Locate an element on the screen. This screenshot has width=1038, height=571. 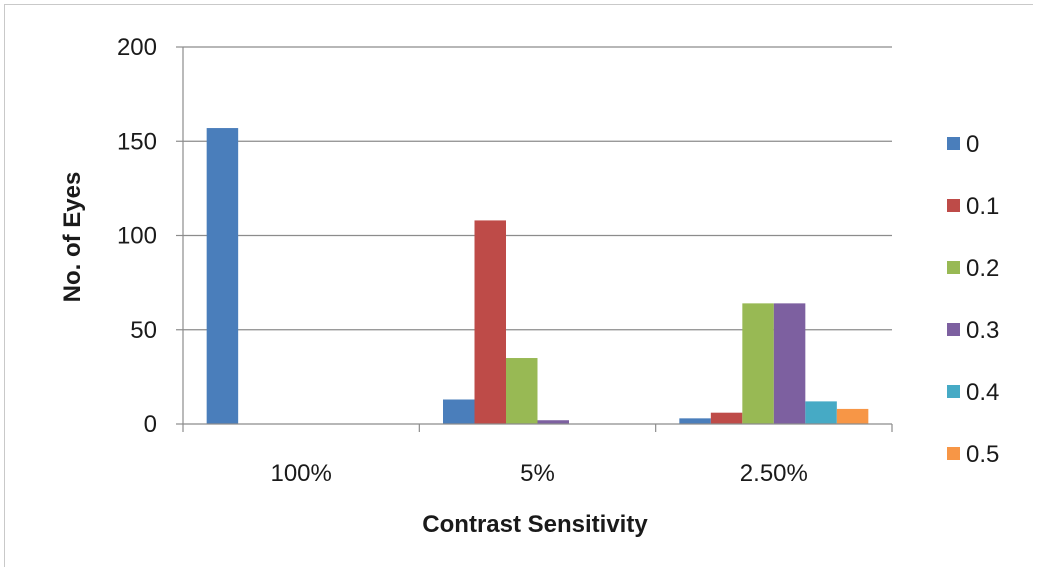
bar-series-0.1-5% is located at coordinates (491, 322).